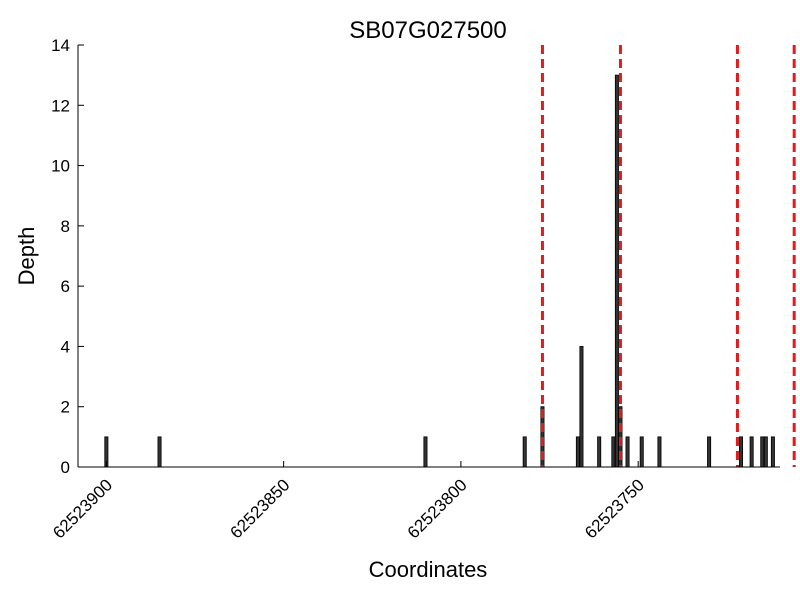 The image size is (800, 600). What do you see at coordinates (65, 226) in the screenshot?
I see `y-tick-label-8: 8` at bounding box center [65, 226].